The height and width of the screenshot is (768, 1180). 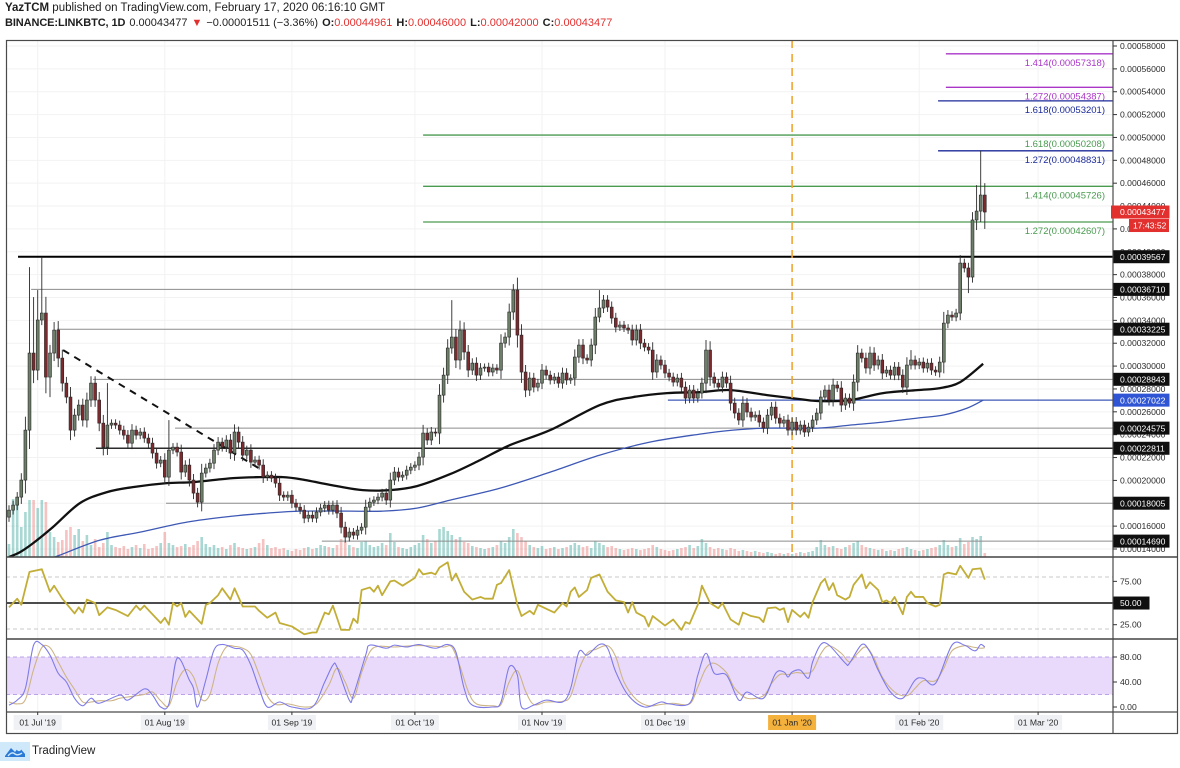 I want to click on price-tick-label: 0.00014000, so click(x=1143, y=549).